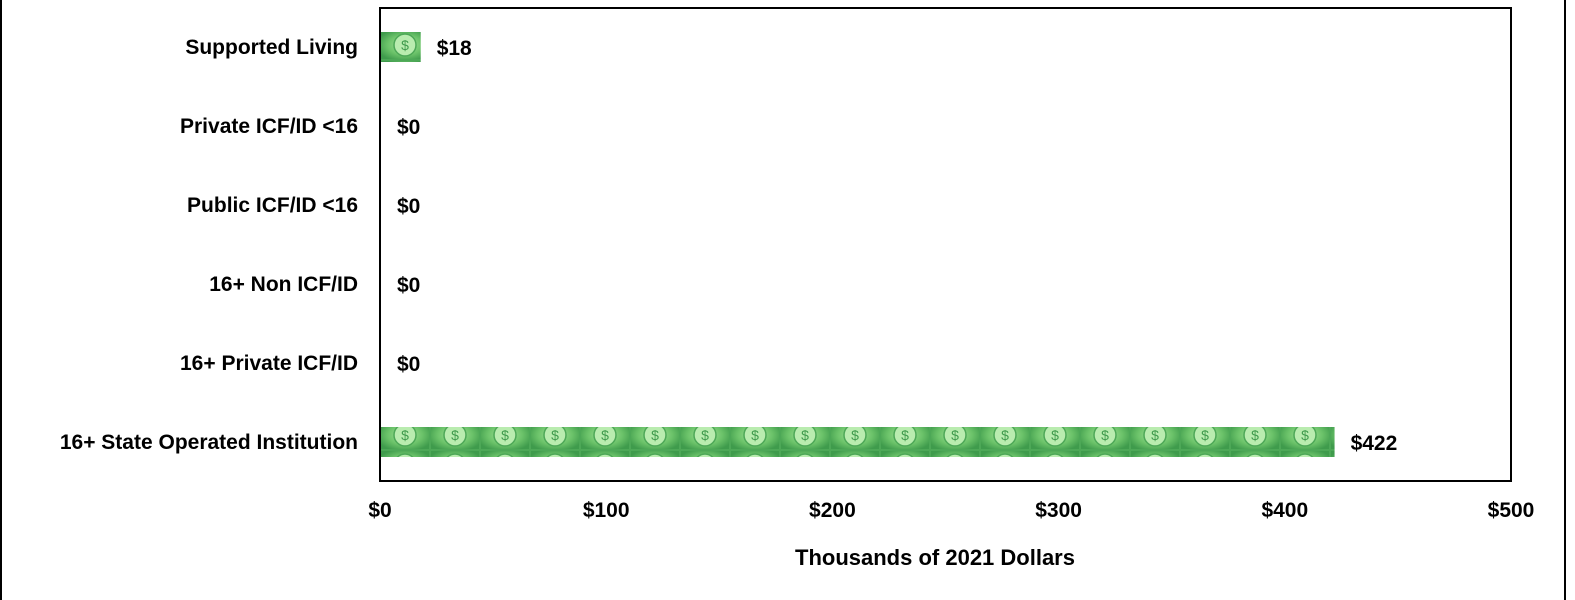  Describe the element at coordinates (283, 284) in the screenshot. I see `category-label: 16+ Non ICF/ID` at that location.